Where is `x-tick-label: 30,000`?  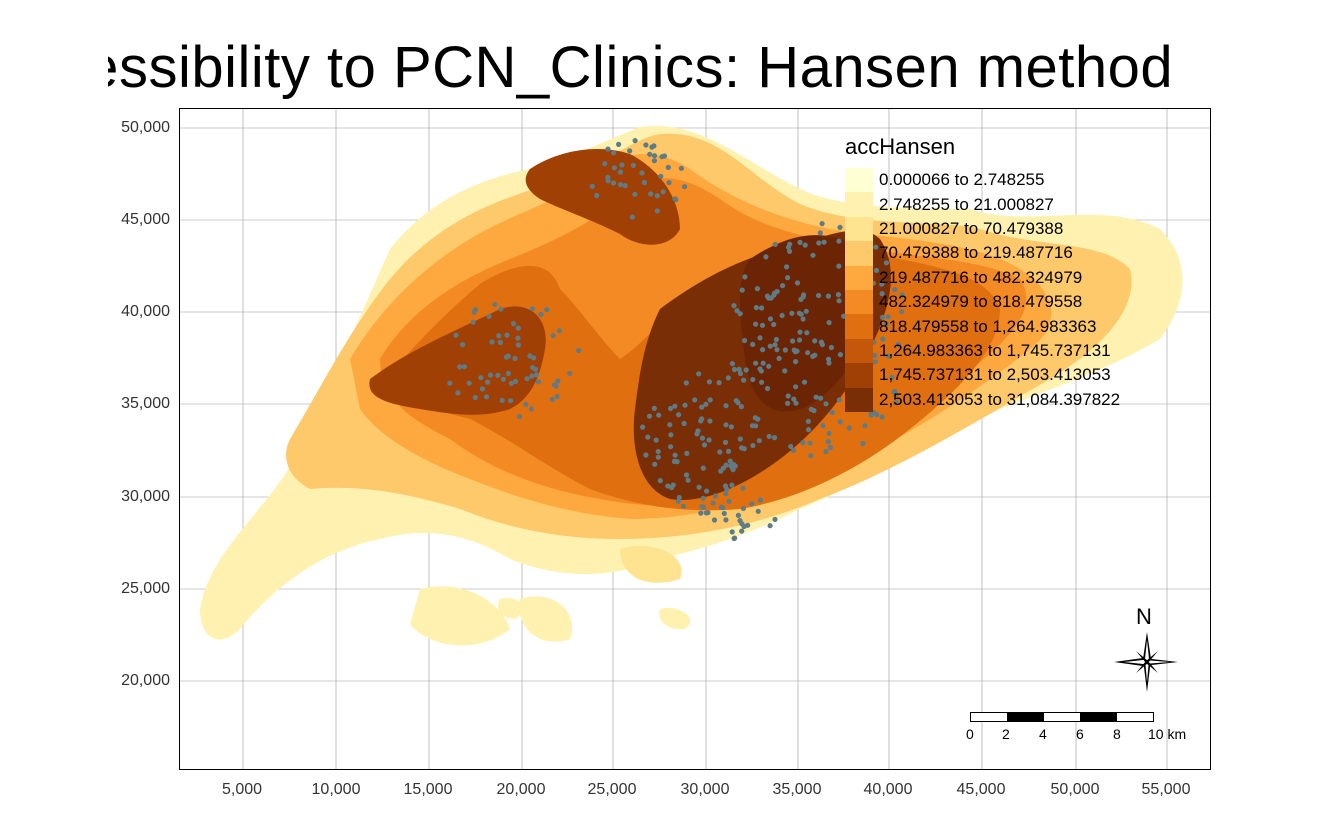
x-tick-label: 30,000 is located at coordinates (705, 789).